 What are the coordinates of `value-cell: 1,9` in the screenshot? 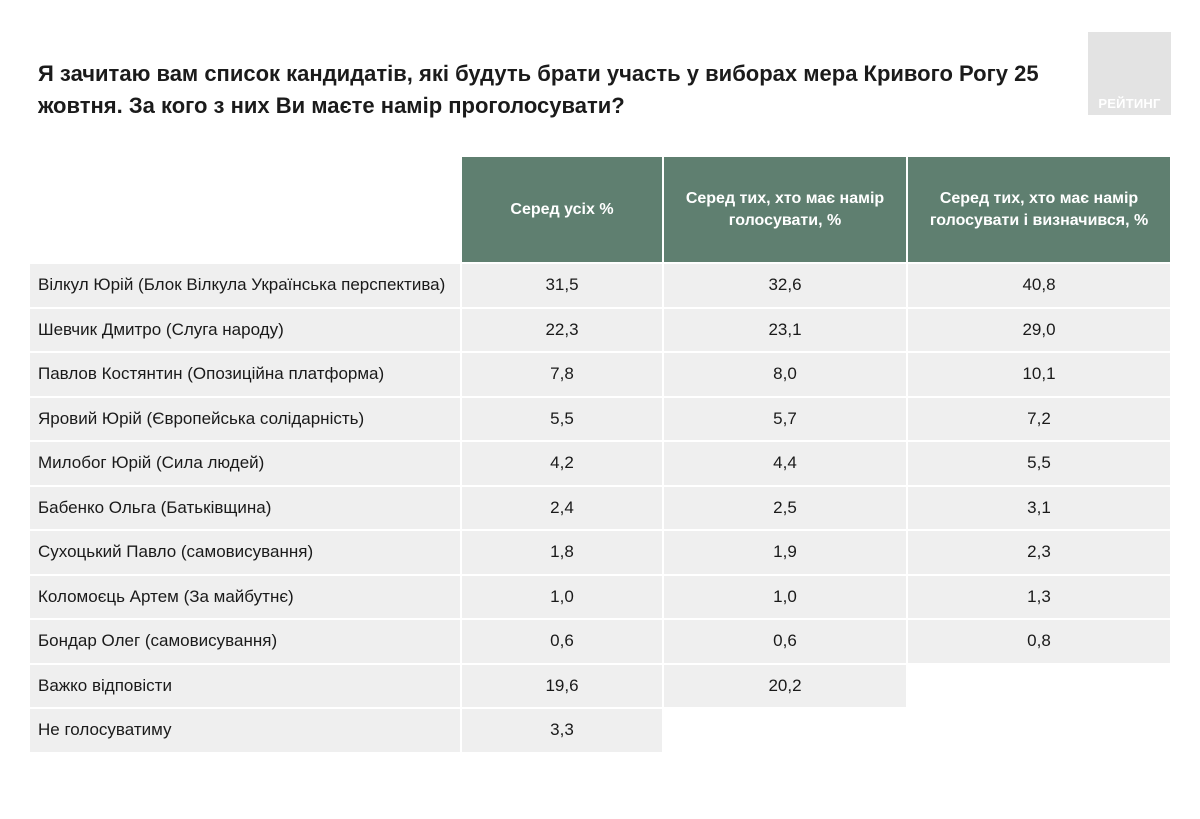 It's located at (785, 552).